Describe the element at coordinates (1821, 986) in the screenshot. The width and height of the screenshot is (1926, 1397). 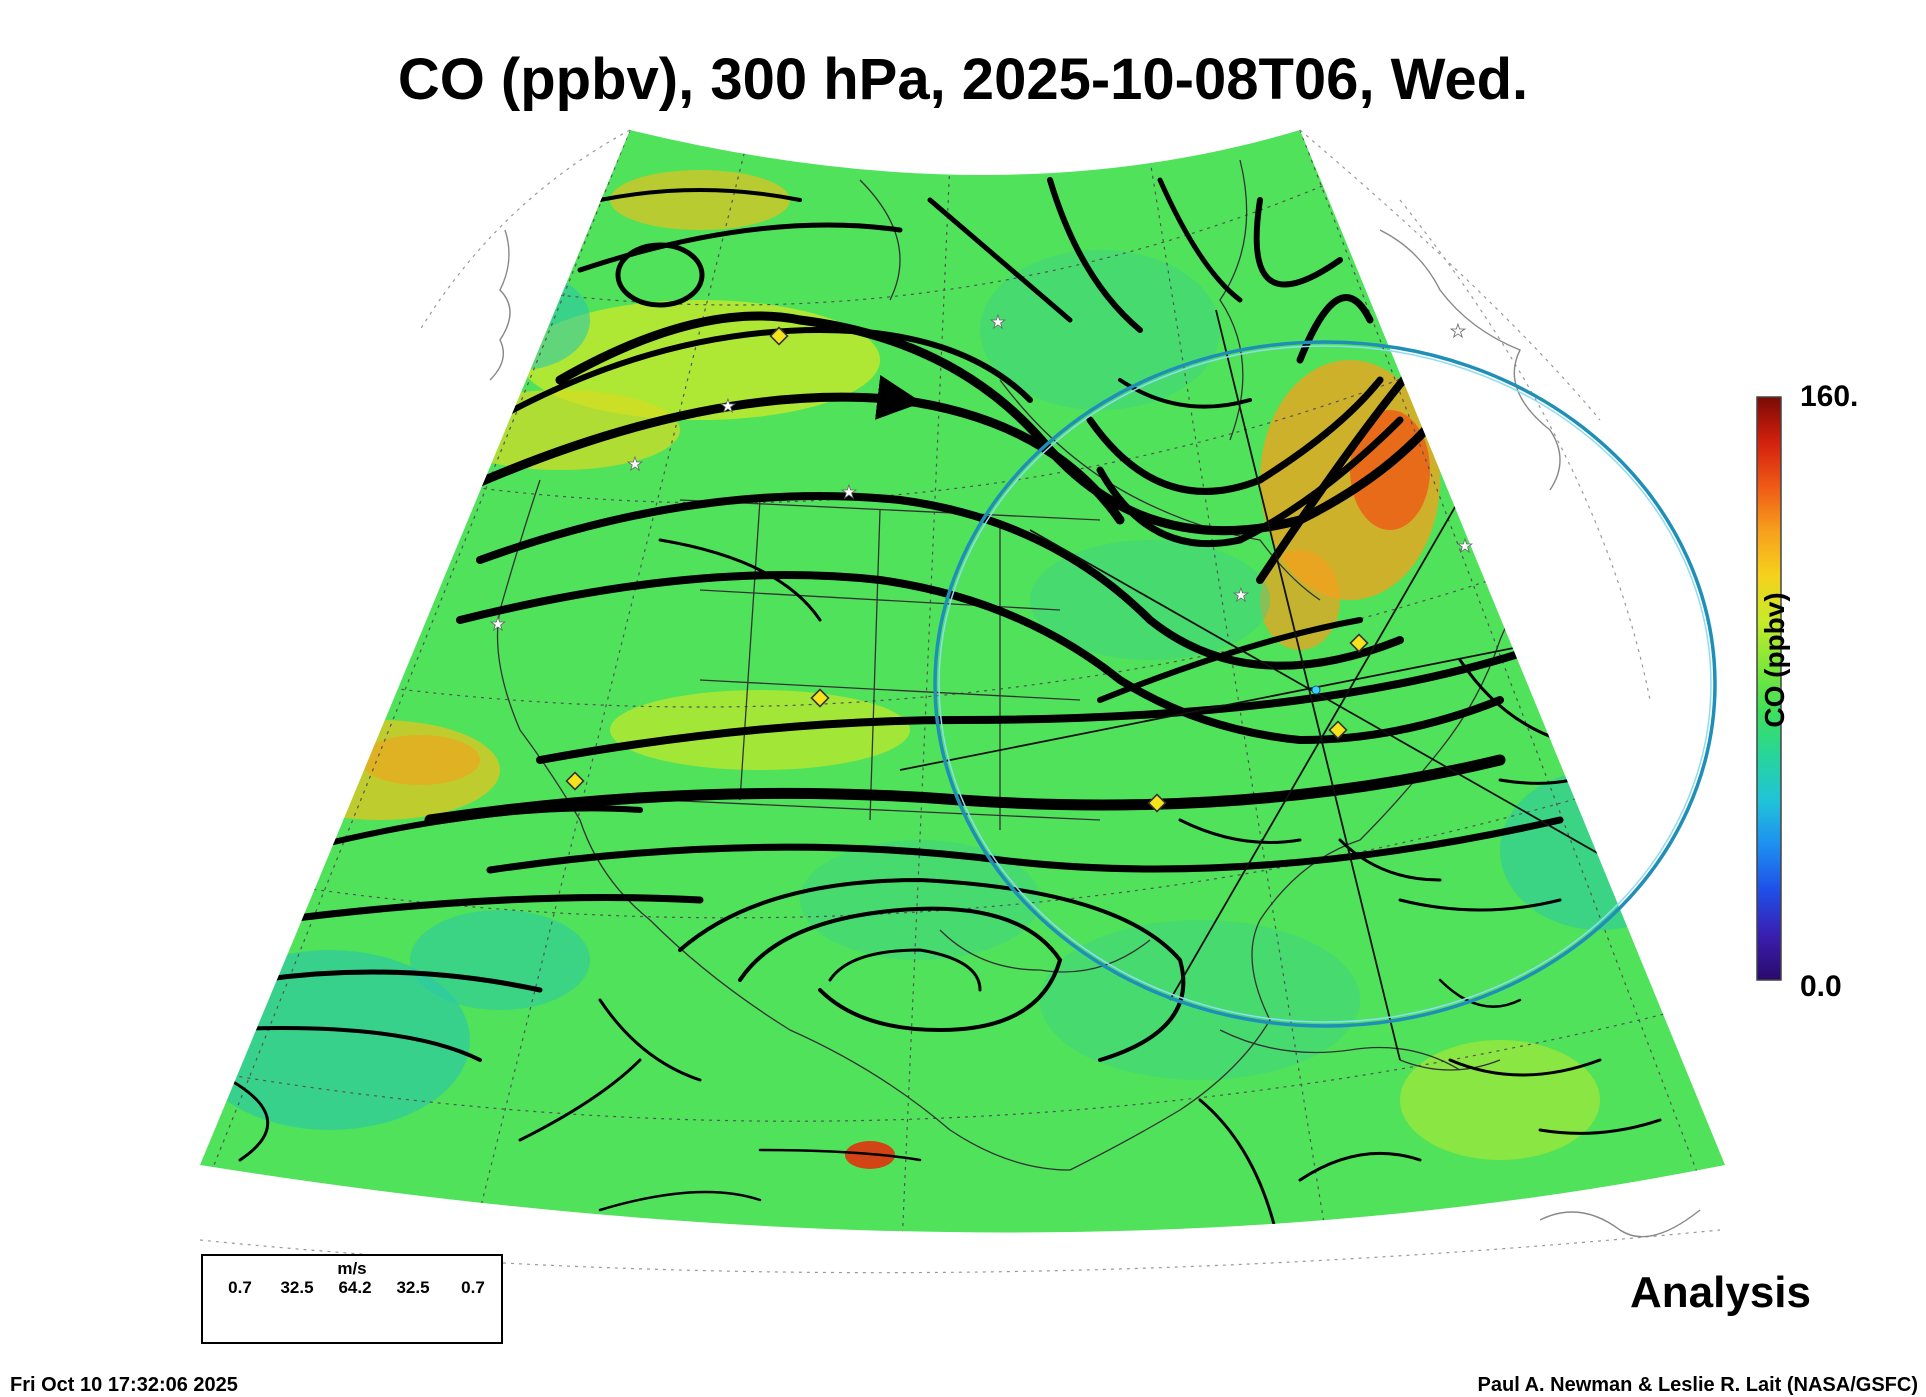
I see `colorbar-min-label: 0.0` at that location.